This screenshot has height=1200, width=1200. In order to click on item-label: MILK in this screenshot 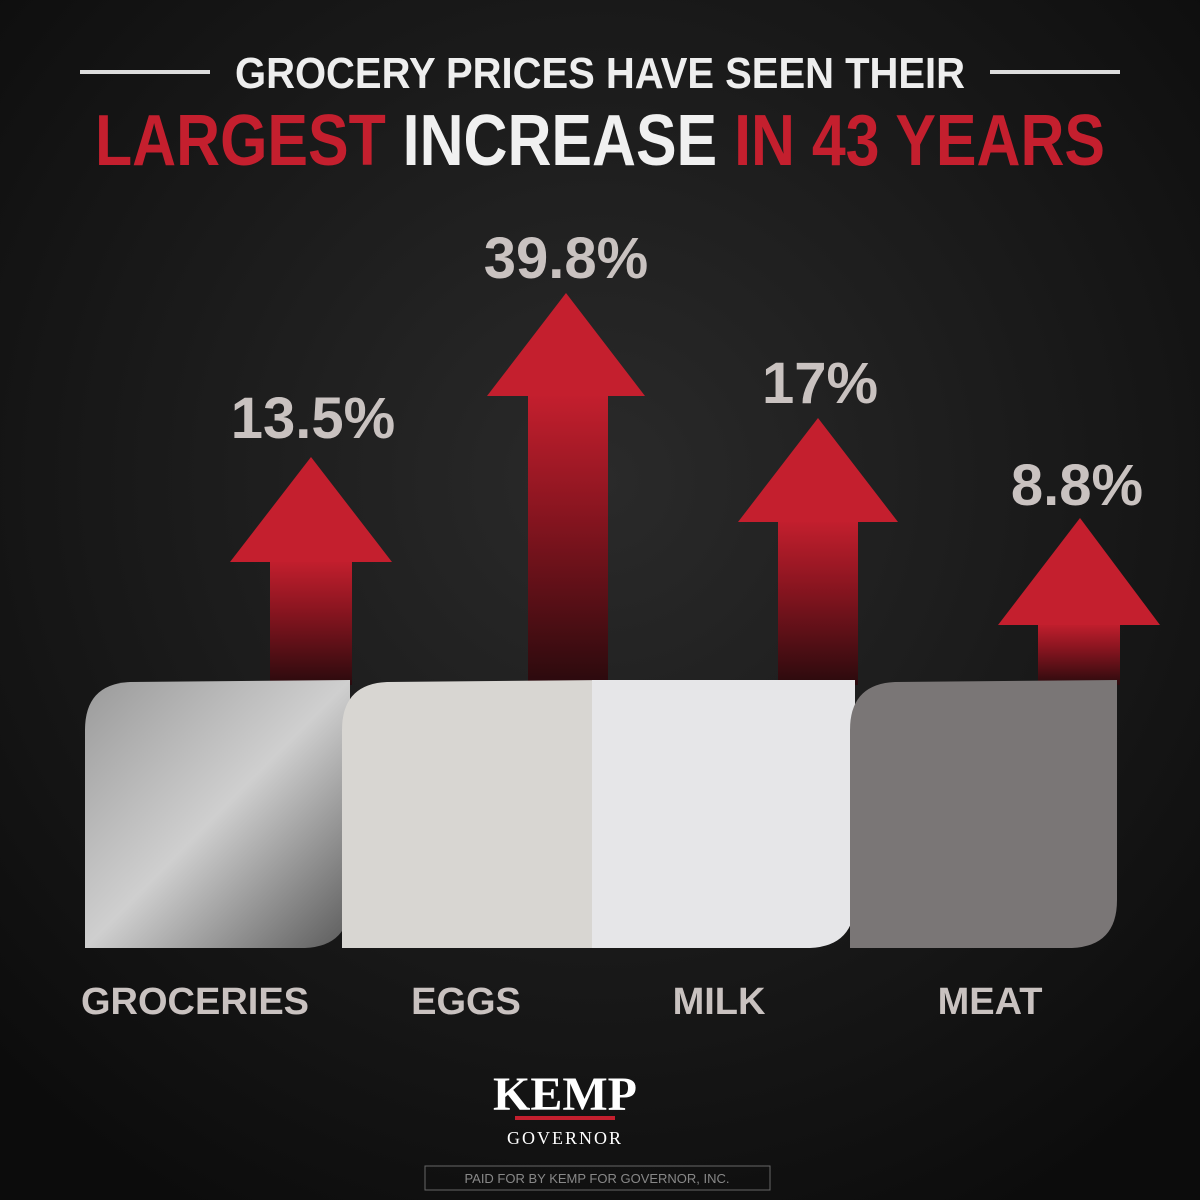, I will do `click(719, 1002)`.